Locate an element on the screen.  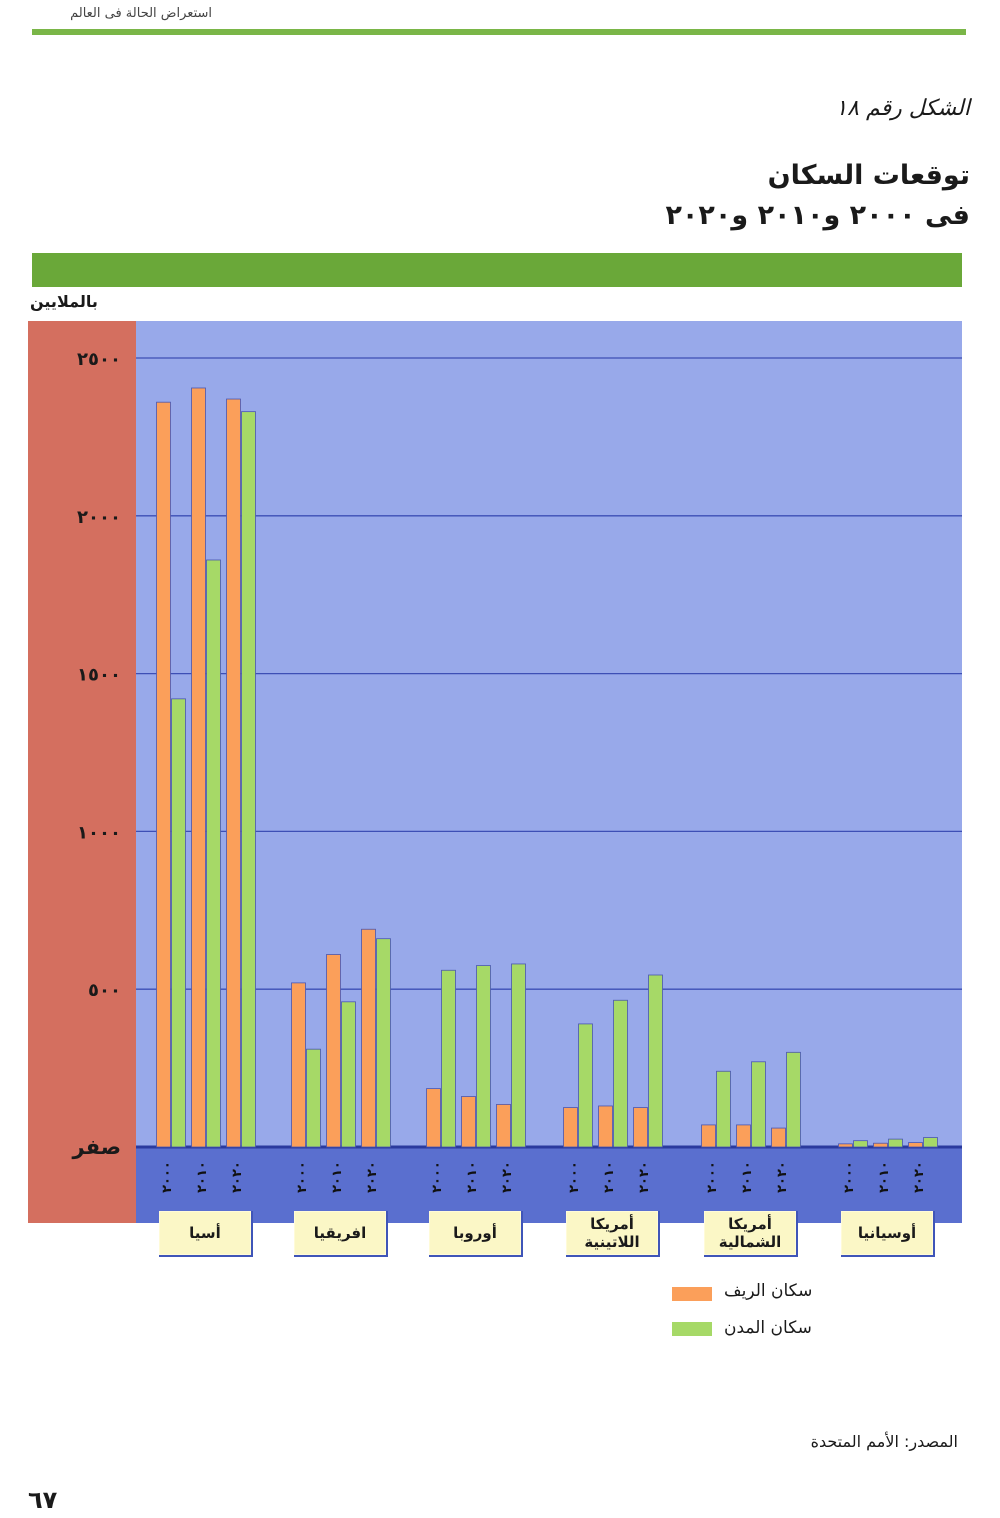
y-tick-label: ٢٥٠٠ is located at coordinates (99, 359).